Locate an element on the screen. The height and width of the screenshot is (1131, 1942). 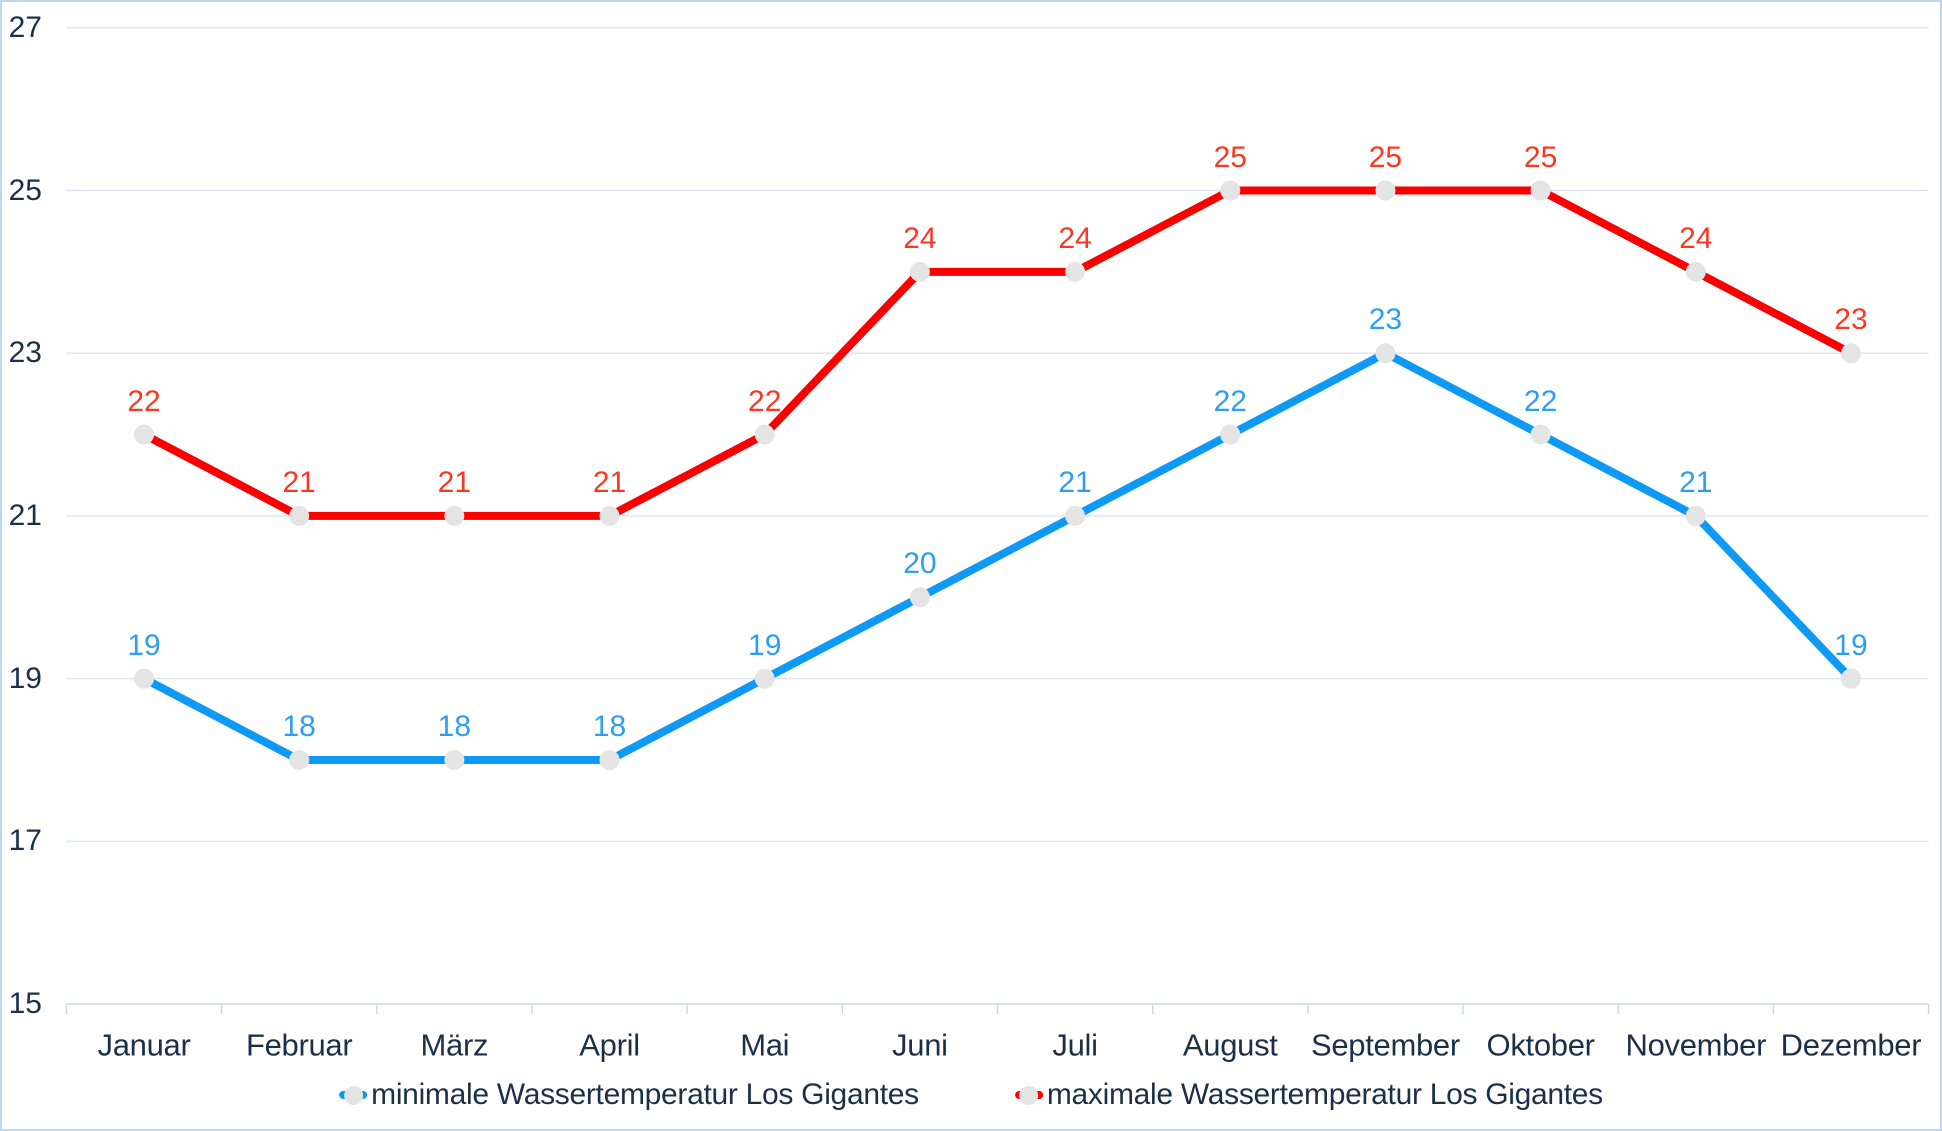
y-axis-label: 17 is located at coordinates (25, 841).